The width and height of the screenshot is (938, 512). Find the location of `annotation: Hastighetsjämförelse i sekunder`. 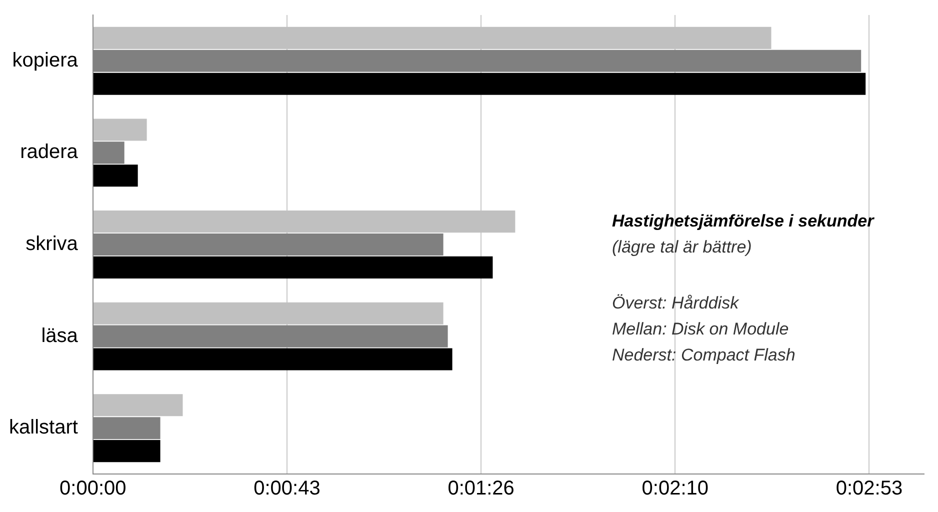

annotation: Hastighetsjämförelse i sekunder is located at coordinates (744, 221).